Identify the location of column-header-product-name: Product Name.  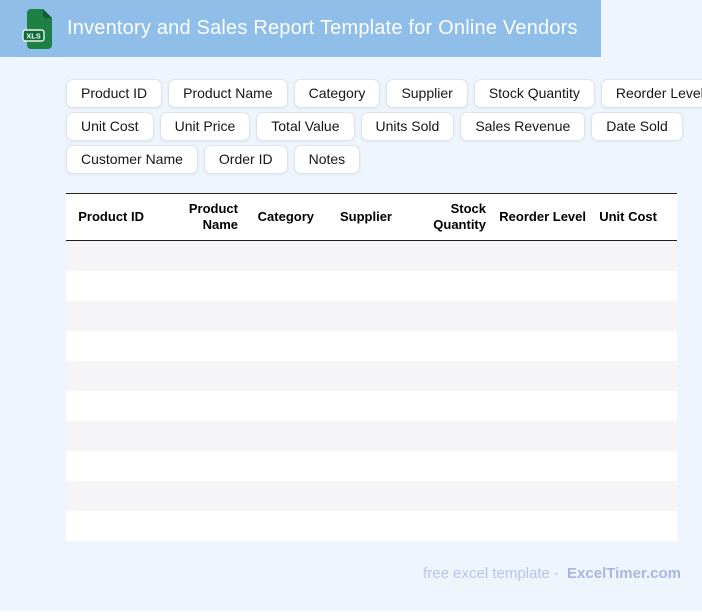
(213, 216).